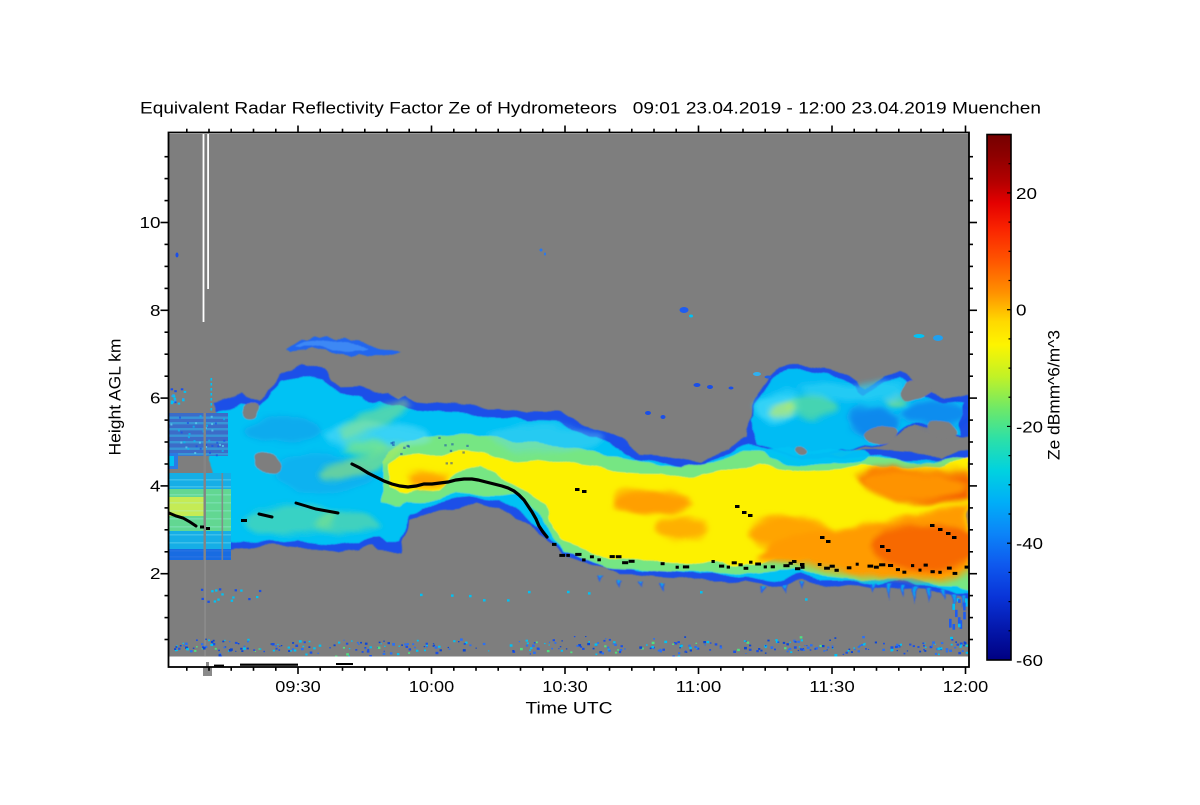  What do you see at coordinates (155, 311) in the screenshot?
I see `svg-text: 8` at bounding box center [155, 311].